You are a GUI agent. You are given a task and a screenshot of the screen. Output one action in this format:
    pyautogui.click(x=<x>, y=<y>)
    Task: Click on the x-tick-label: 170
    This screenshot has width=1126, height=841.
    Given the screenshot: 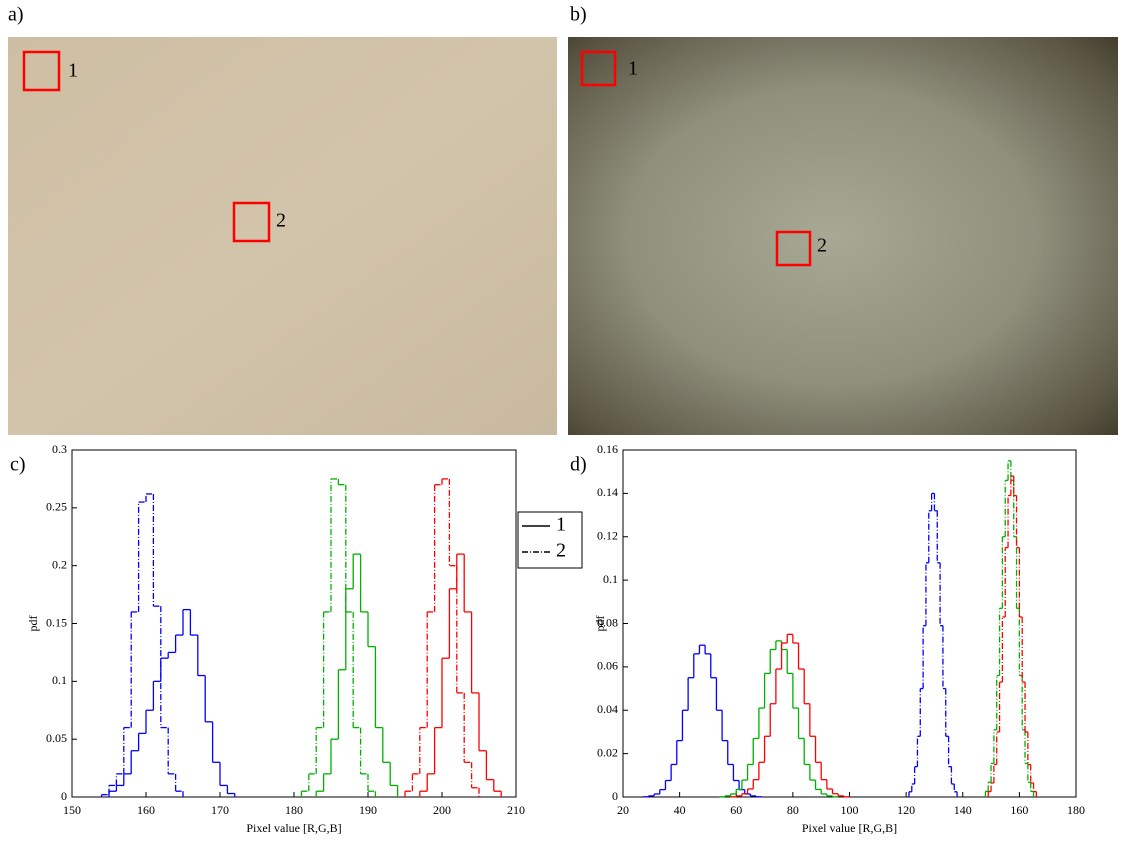 What is the action you would take?
    pyautogui.click(x=220, y=810)
    